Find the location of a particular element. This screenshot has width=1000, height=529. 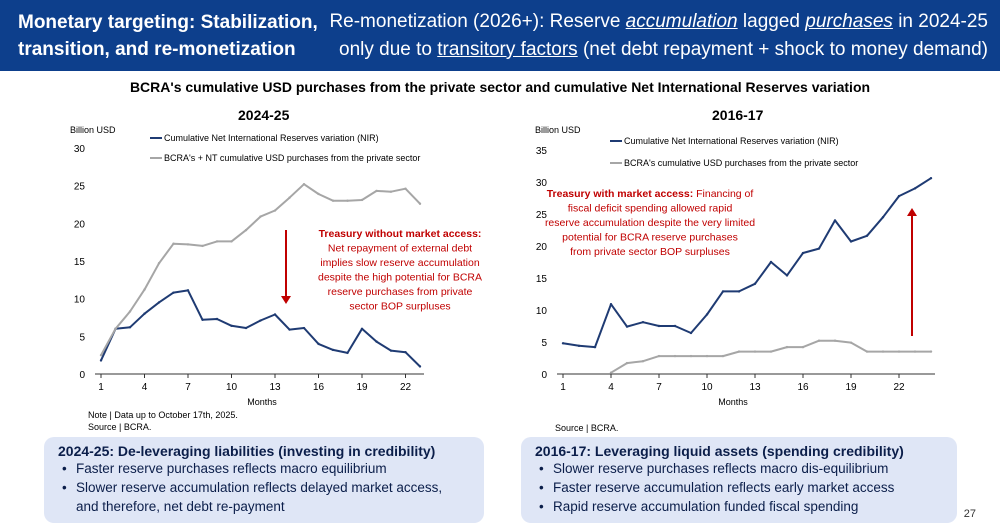

x-tick-label: 4 is located at coordinates (145, 387).